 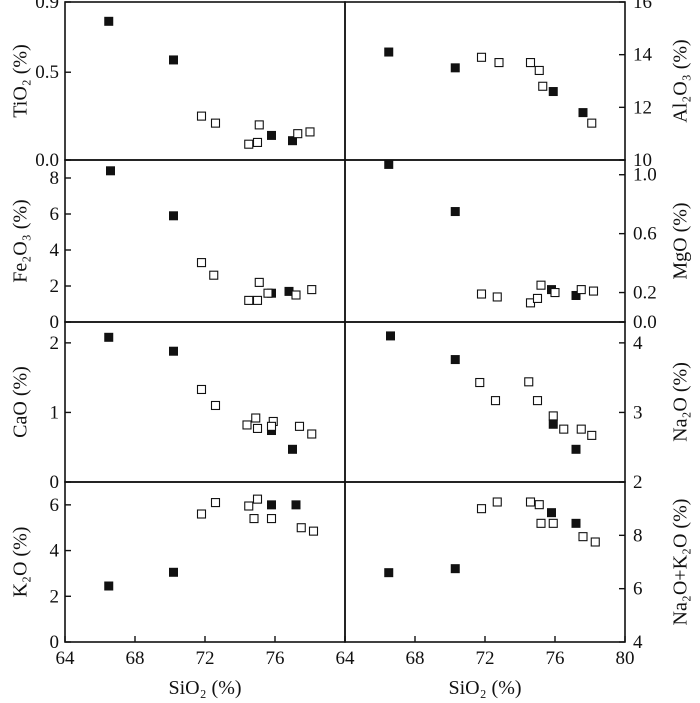 What do you see at coordinates (21, 402) in the screenshot?
I see `y-axis-label: CaO (%)` at bounding box center [21, 402].